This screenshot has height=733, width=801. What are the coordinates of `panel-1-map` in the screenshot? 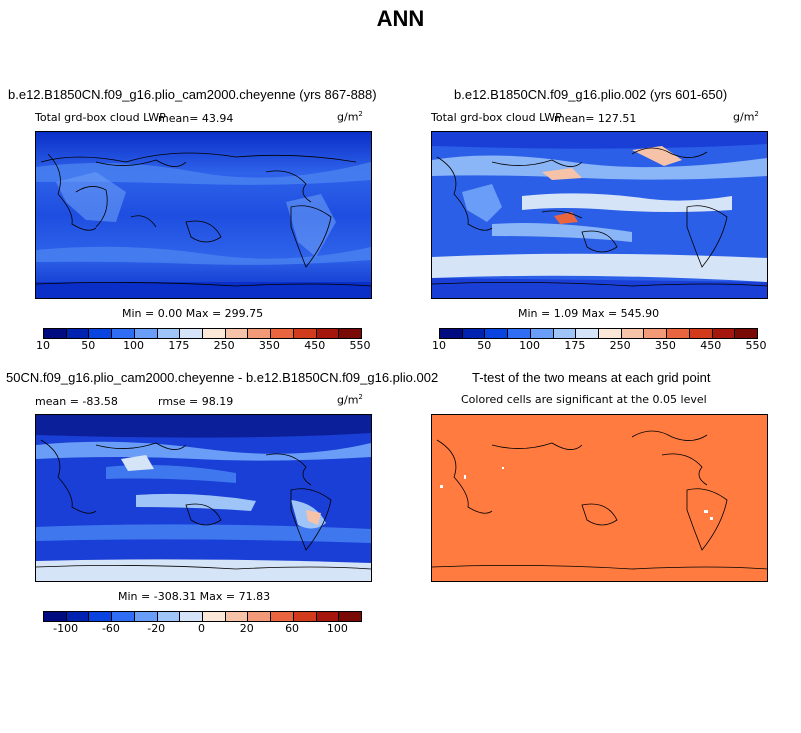 It's located at (203, 215).